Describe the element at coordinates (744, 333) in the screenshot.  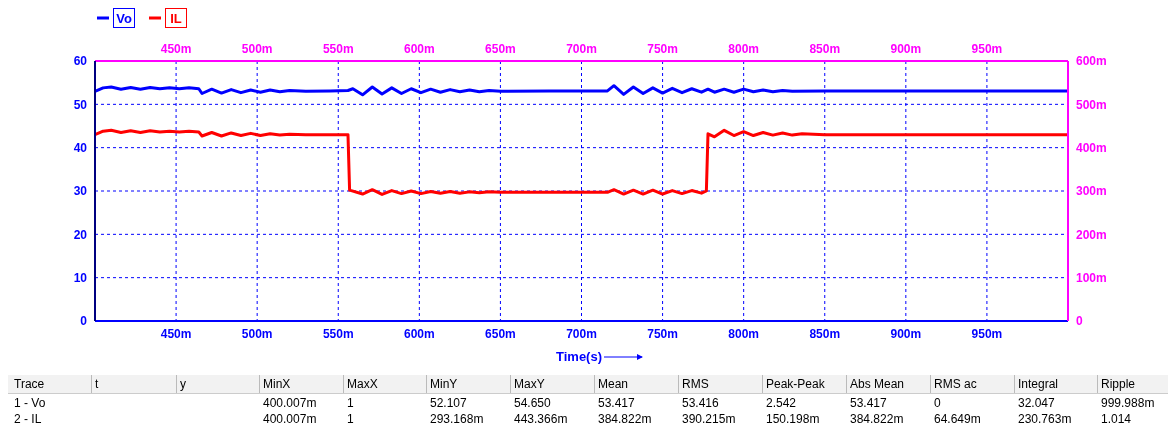
I see `x2-tick-label: 800m` at that location.